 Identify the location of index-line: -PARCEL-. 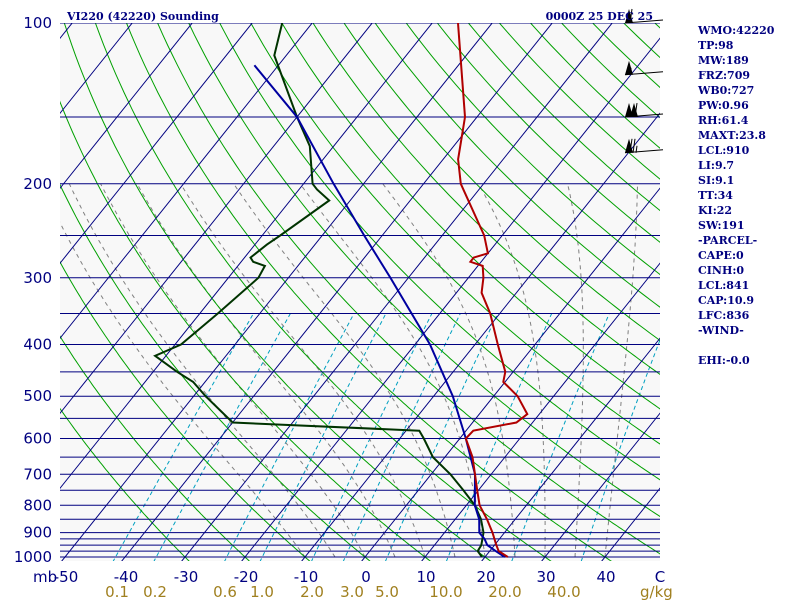
(728, 240).